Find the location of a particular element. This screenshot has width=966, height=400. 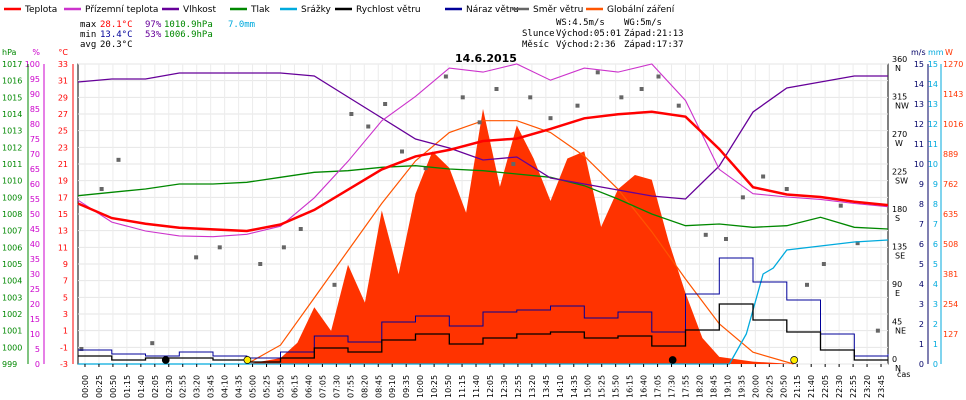

tick-dir: 270 is located at coordinates (899, 134).